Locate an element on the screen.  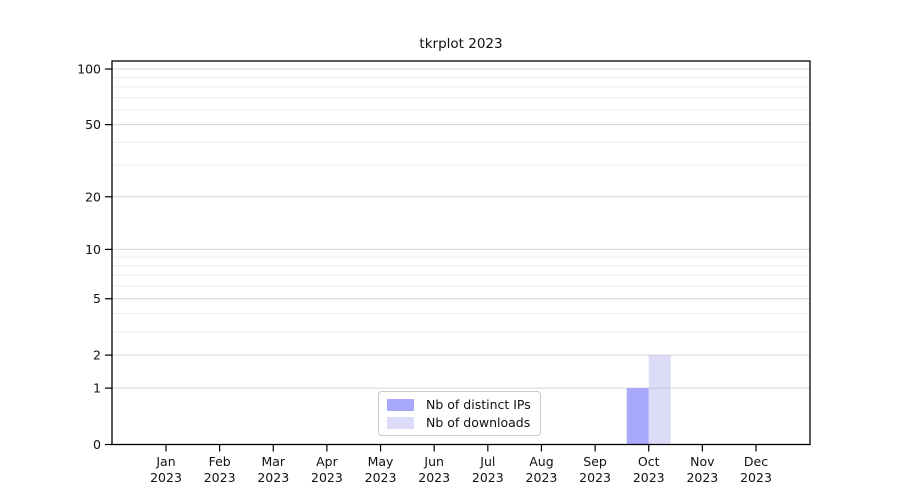
x-tick-label-month: Oct is located at coordinates (649, 461).